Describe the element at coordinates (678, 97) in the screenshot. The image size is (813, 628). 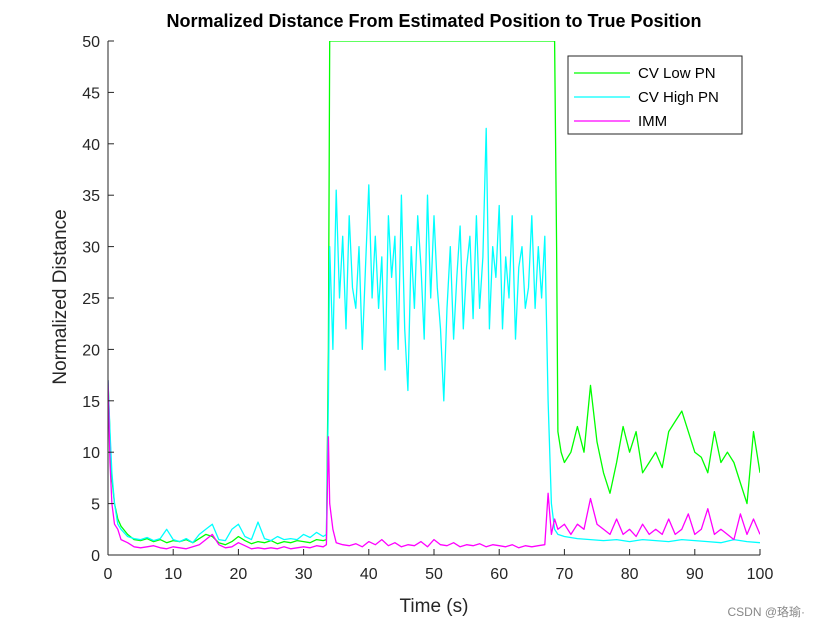
I see `legend-label: CV High PN` at that location.